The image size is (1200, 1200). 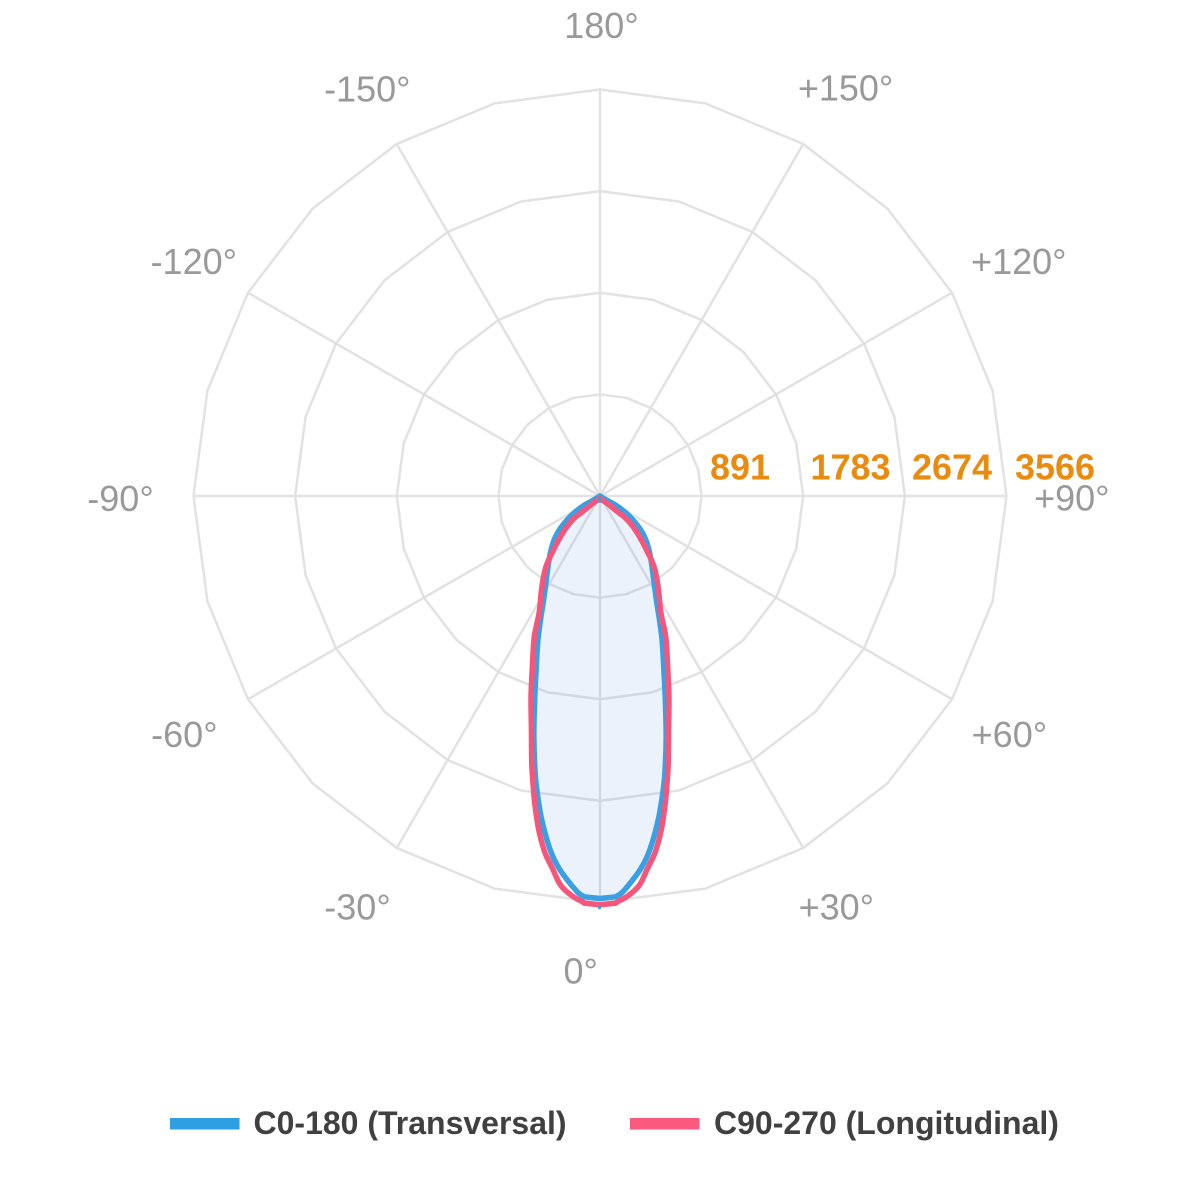 I want to click on svg-text: C0-180 (Transversal), so click(x=410, y=1123).